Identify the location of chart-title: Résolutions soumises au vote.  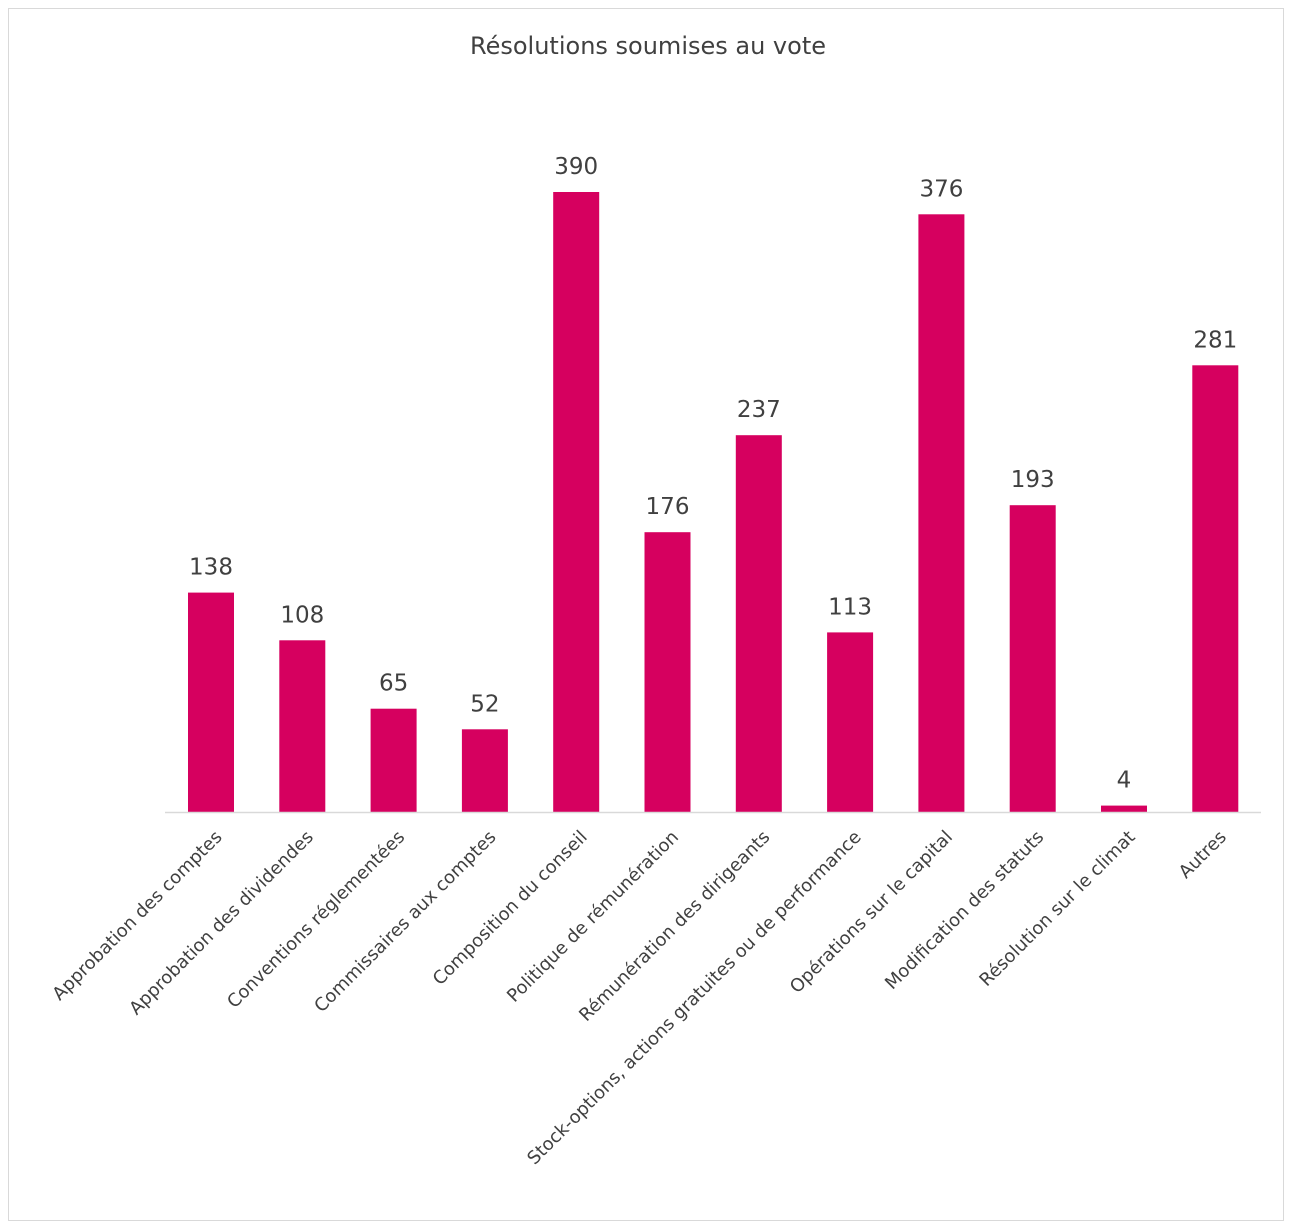
(648, 46).